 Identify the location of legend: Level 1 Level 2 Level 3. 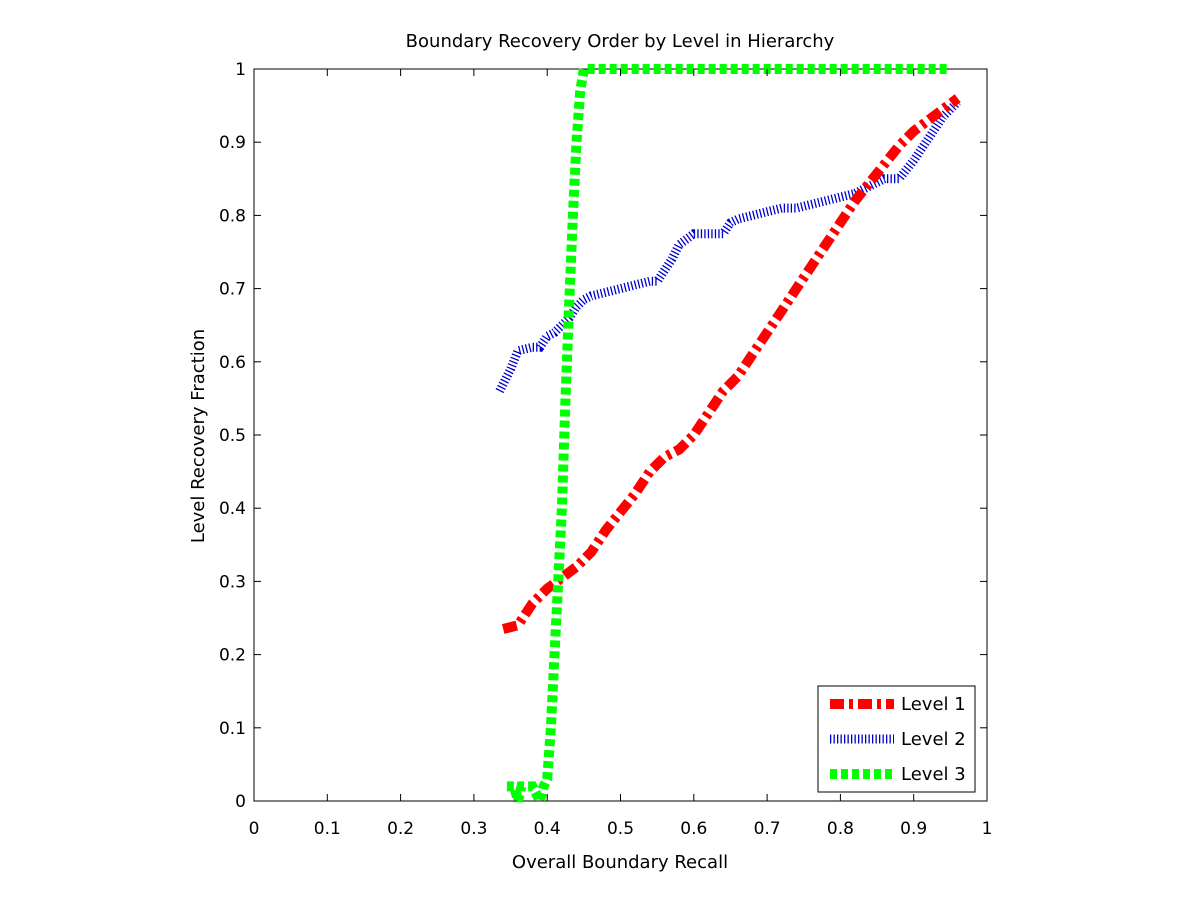
(896, 739).